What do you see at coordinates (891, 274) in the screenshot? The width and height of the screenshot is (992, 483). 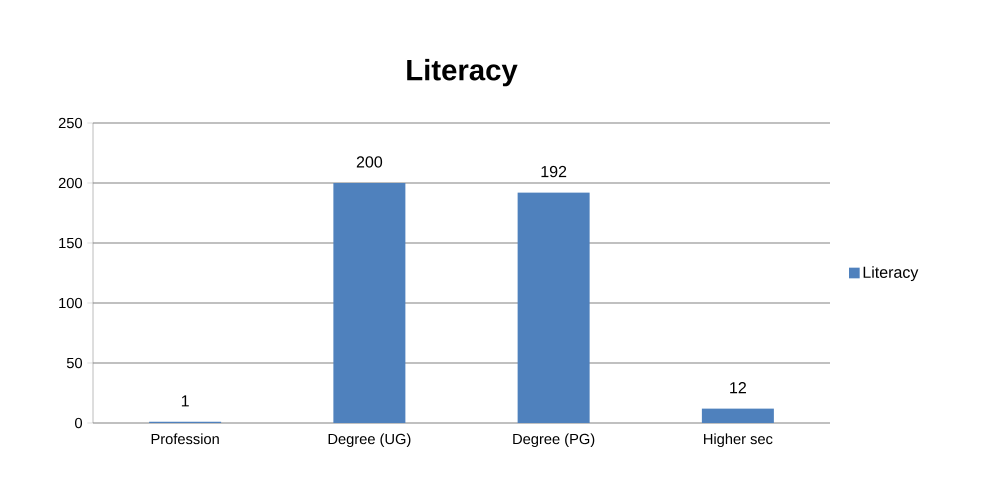 I see `legend-label: Literacy` at bounding box center [891, 274].